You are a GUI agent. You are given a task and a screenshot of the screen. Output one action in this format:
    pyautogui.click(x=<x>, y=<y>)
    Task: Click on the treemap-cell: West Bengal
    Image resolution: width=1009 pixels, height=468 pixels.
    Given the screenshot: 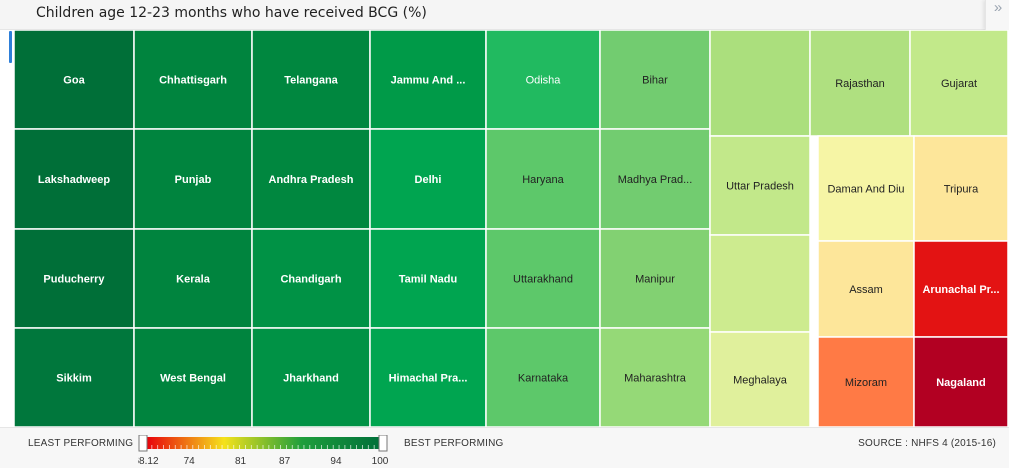 What is the action you would take?
    pyautogui.click(x=193, y=377)
    